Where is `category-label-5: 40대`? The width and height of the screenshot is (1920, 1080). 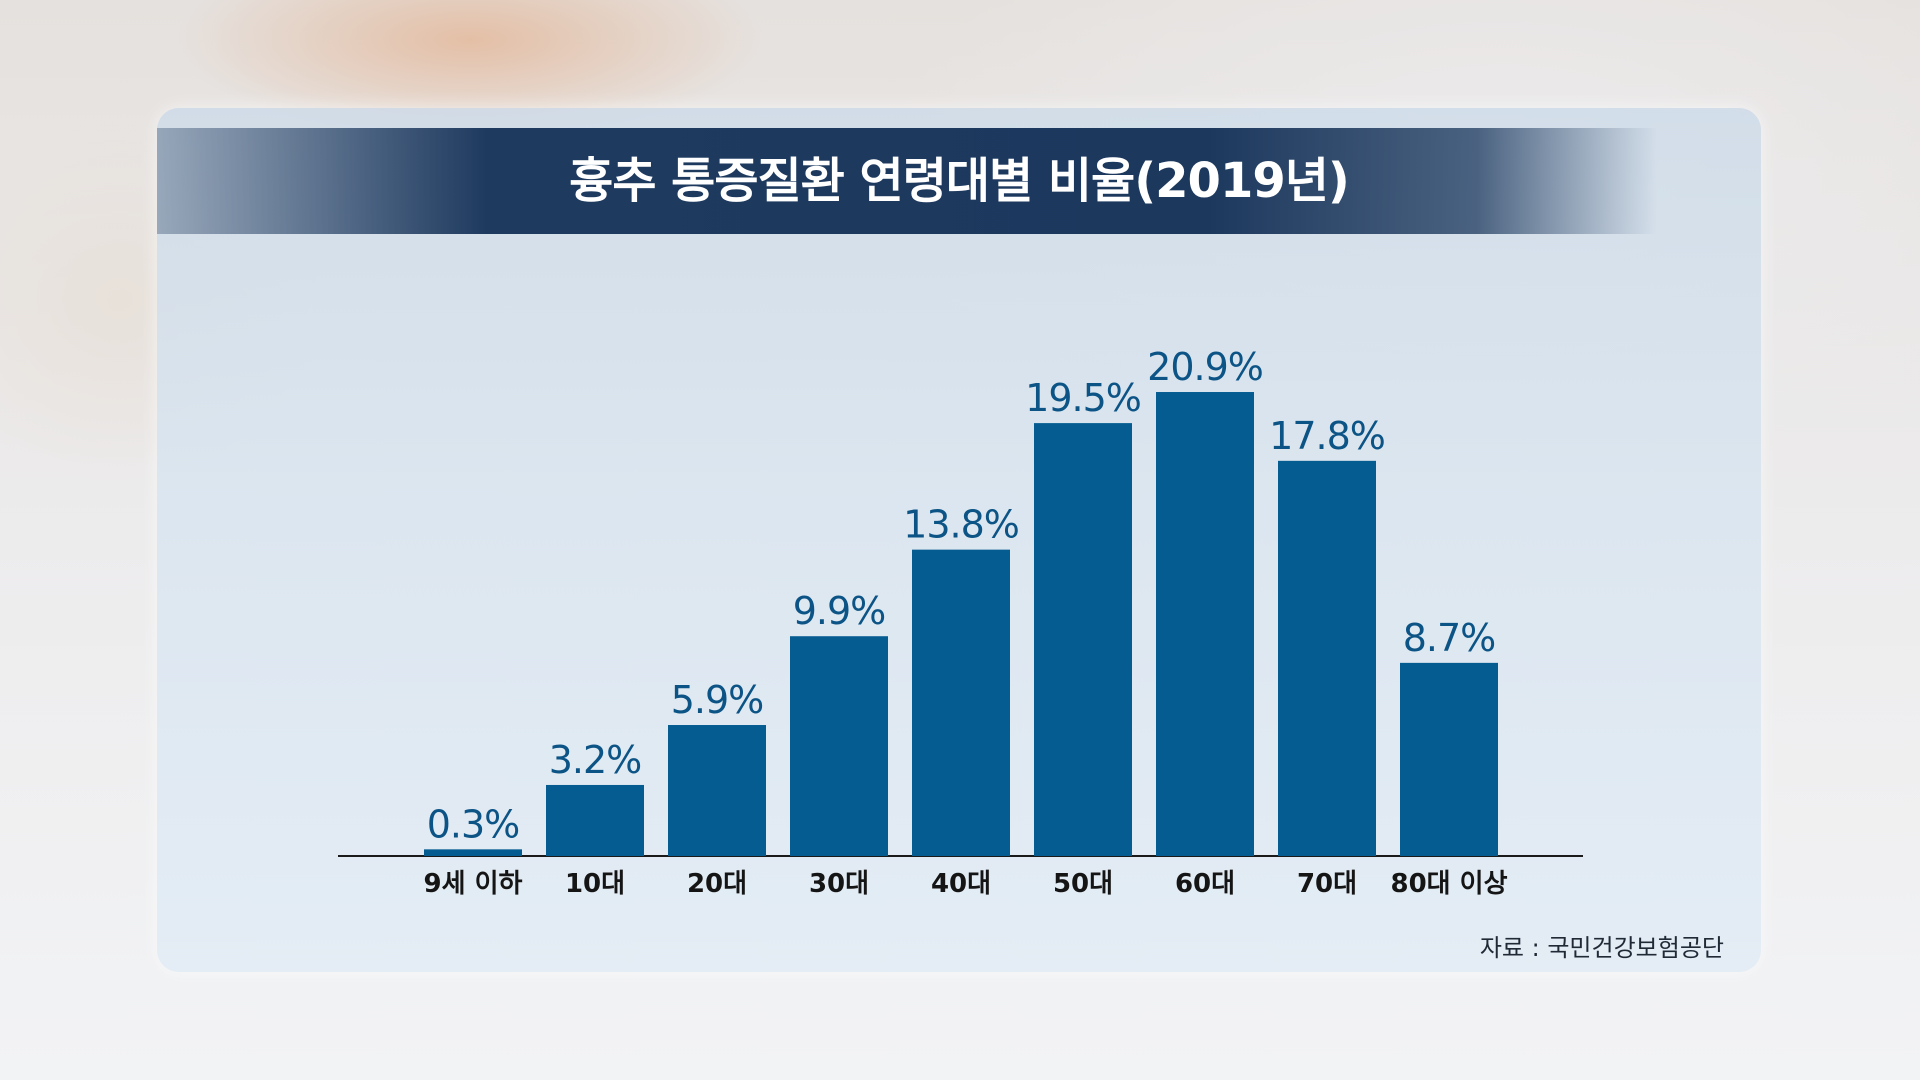 category-label-5: 40대 is located at coordinates (961, 884).